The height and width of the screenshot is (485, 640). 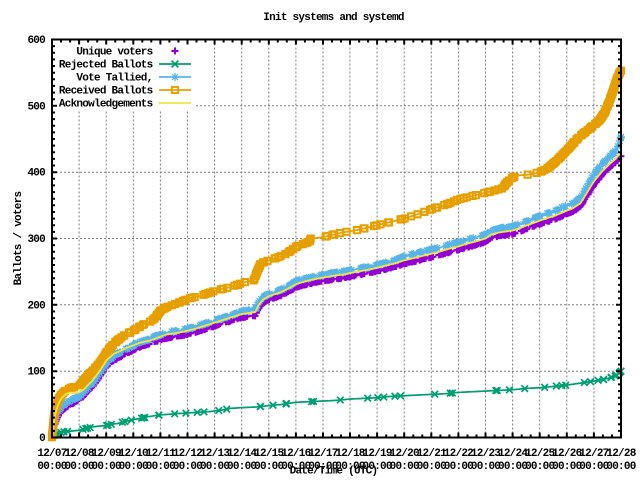 I want to click on svg-text: 12/14, so click(x=242, y=454).